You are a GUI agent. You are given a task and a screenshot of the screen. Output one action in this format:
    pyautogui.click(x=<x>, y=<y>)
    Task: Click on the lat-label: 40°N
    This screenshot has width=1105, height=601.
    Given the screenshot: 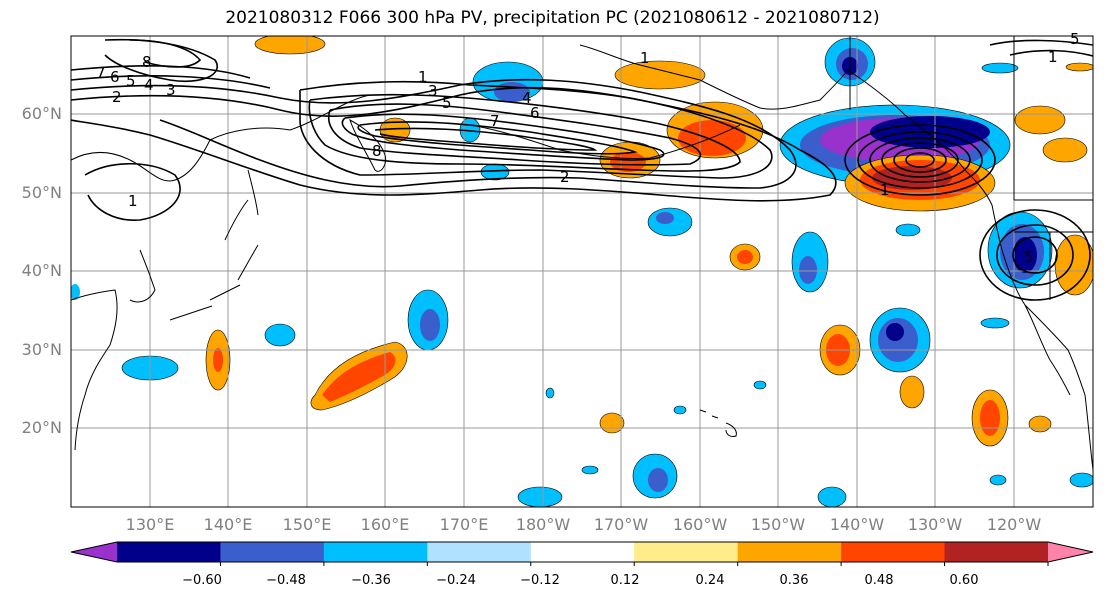 What is the action you would take?
    pyautogui.click(x=41, y=270)
    